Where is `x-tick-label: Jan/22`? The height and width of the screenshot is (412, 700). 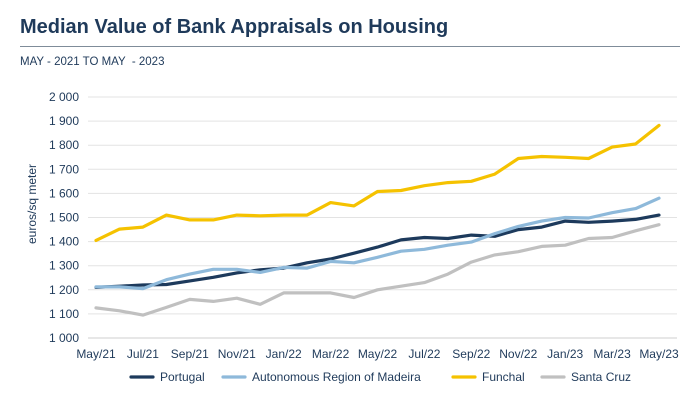
x-tick-label: Jan/22 is located at coordinates (284, 354).